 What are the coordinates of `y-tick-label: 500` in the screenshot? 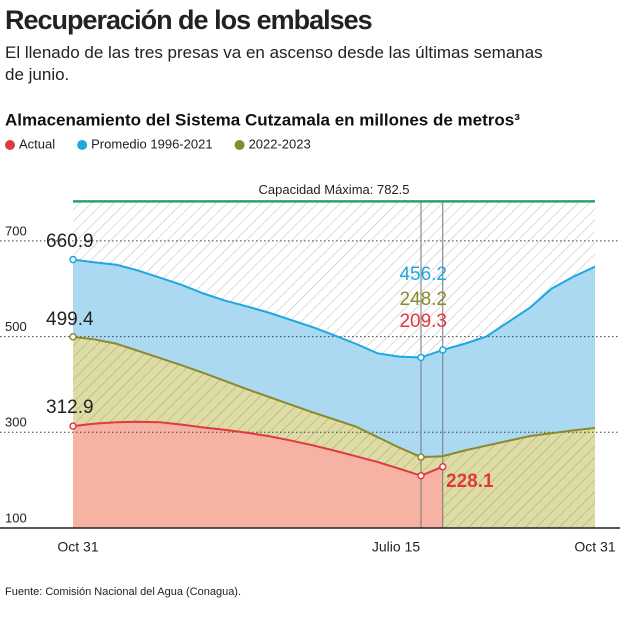 It's located at (16, 326).